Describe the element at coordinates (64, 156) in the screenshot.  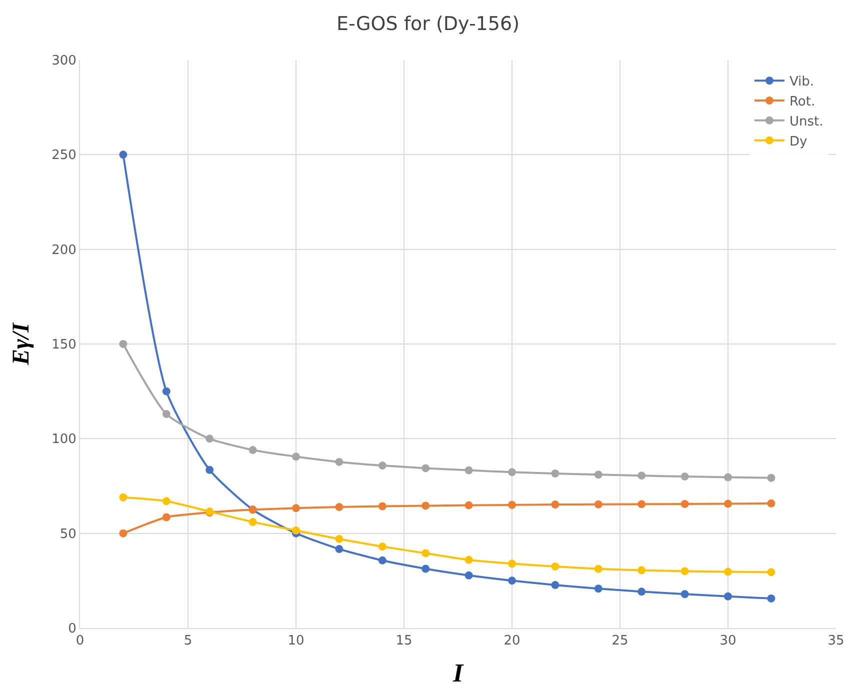
I see `y-tick-label: 250` at that location.